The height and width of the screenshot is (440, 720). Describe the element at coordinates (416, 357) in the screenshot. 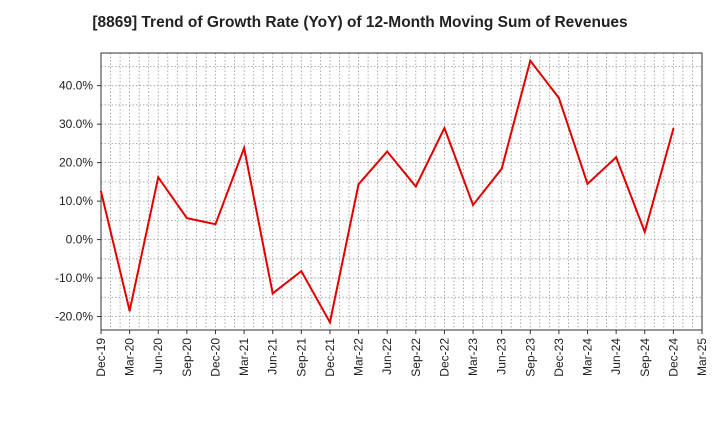

I see `x-tick-label: Sep-22` at that location.